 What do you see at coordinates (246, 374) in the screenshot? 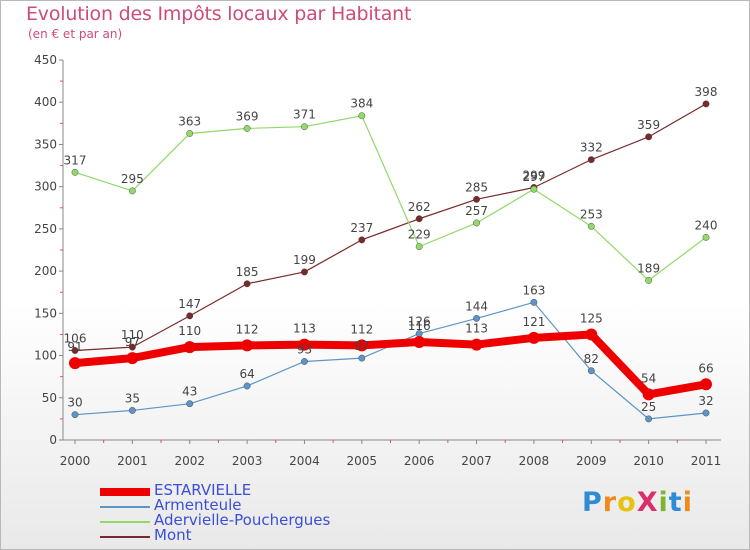
I see `data-label: 64` at bounding box center [246, 374].